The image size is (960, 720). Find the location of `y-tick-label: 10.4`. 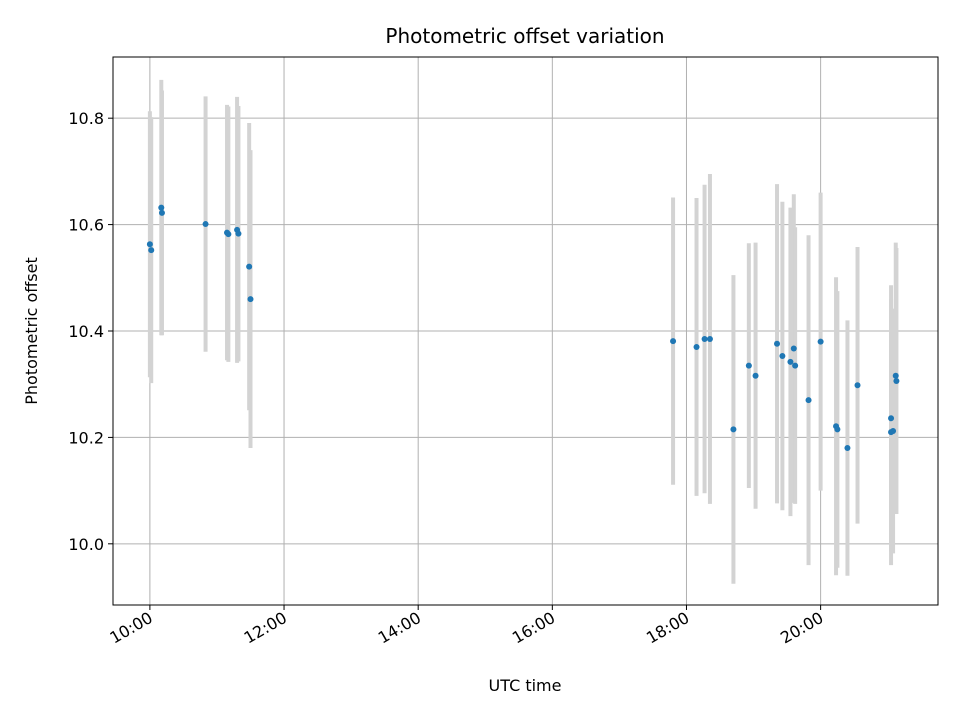

y-tick-label: 10.4 is located at coordinates (86, 331).